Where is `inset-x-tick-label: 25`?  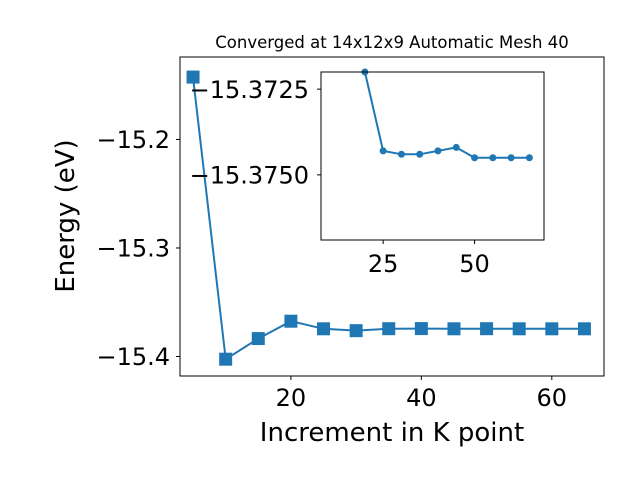
inset-x-tick-label: 25 is located at coordinates (383, 264).